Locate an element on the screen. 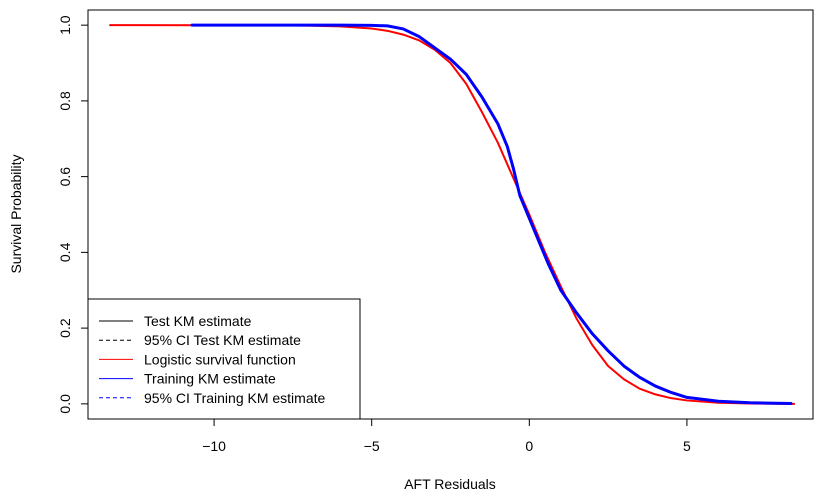 This screenshot has width=817, height=495. x-tick-label: 0 is located at coordinates (529, 446).